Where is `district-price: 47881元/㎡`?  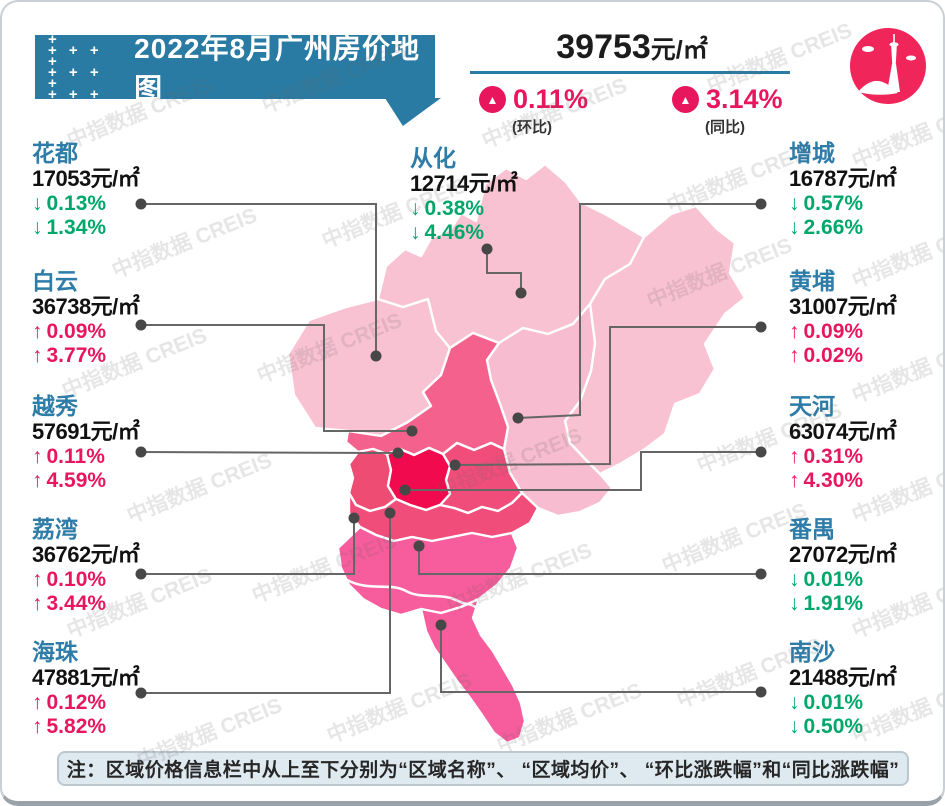
district-price: 47881元/㎡ is located at coordinates (86, 677).